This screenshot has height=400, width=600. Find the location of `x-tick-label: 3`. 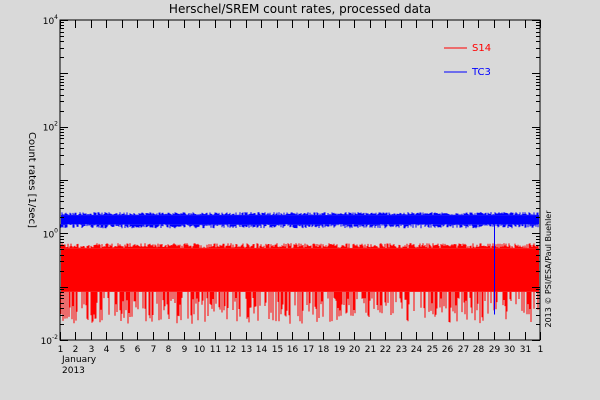

x-tick-label: 3 is located at coordinates (92, 350).